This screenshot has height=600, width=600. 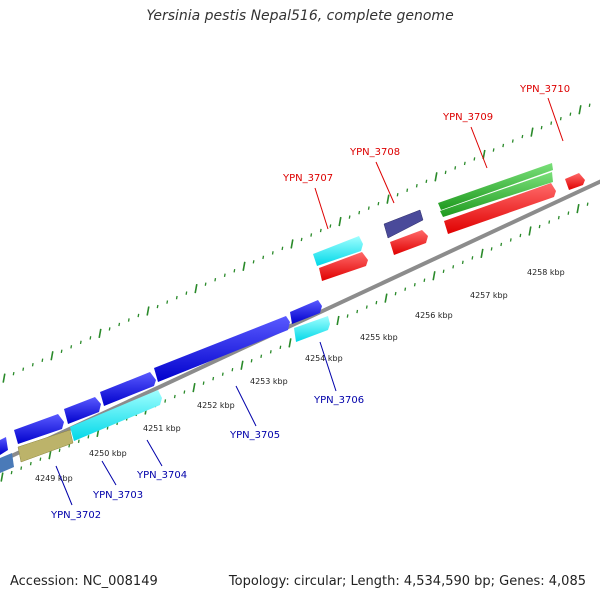 What do you see at coordinates (434, 315) in the screenshot?
I see `scale-label: 4256 kbp` at bounding box center [434, 315].